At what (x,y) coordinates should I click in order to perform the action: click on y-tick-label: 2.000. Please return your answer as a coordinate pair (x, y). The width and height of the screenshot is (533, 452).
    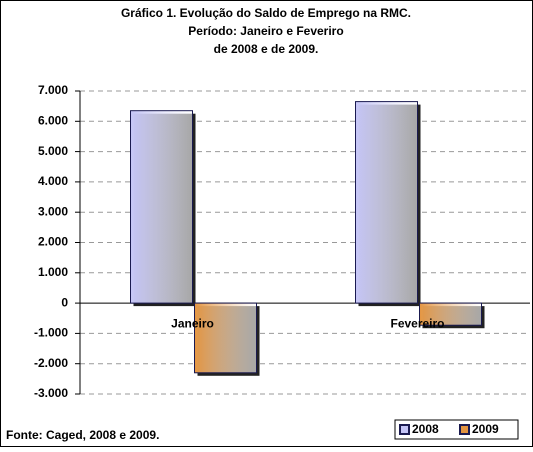
    Looking at the image, I should click on (53, 242).